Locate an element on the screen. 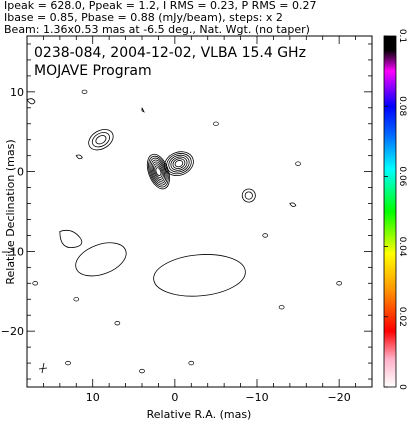  x-tick-label: 10 is located at coordinates (93, 397).